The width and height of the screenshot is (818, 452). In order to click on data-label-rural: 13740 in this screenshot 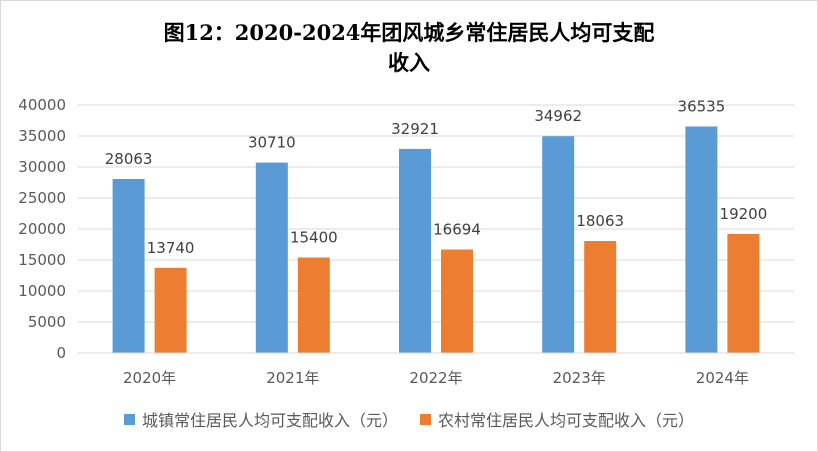, I will do `click(171, 248)`.